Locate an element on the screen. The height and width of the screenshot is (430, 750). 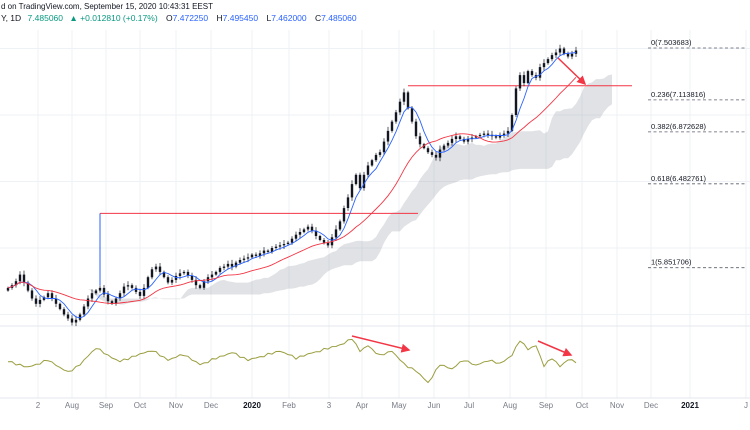
last-price: 7.485060 is located at coordinates (45, 18).